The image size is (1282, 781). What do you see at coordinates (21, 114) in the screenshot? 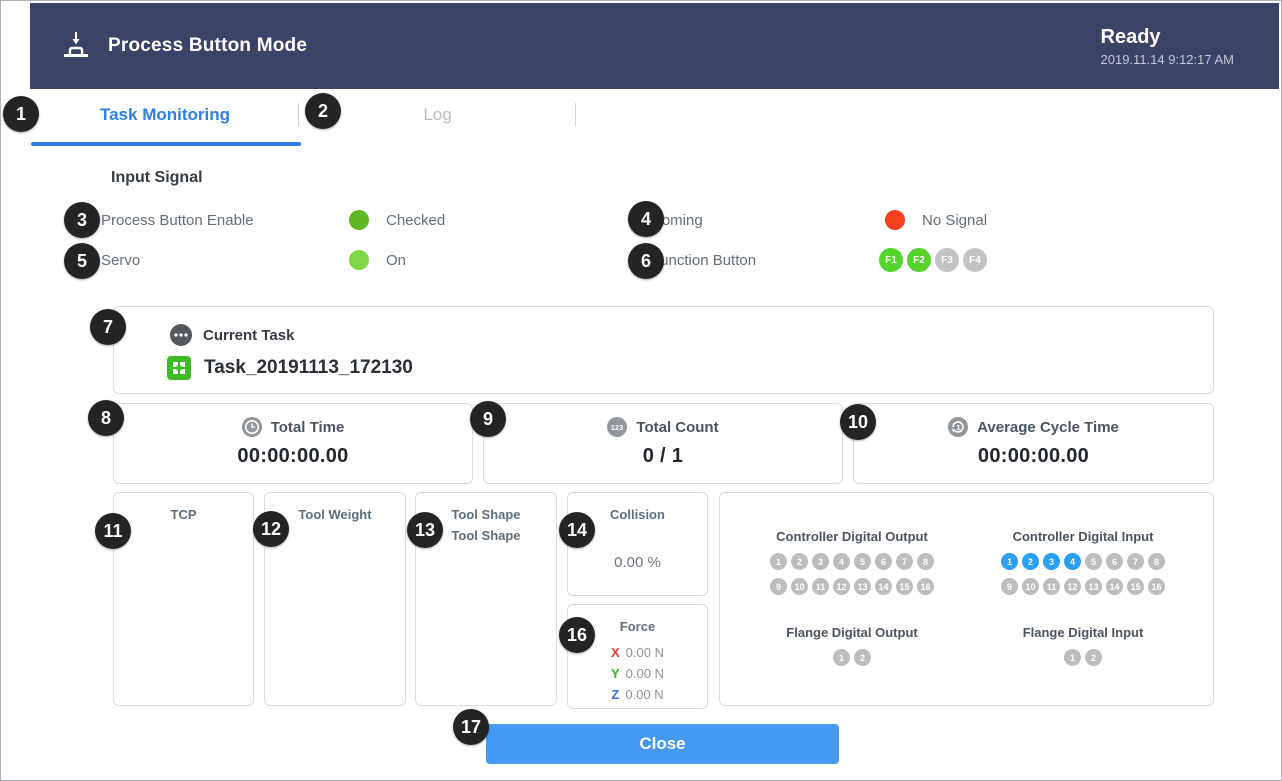
I see `callout-1: 1` at bounding box center [21, 114].